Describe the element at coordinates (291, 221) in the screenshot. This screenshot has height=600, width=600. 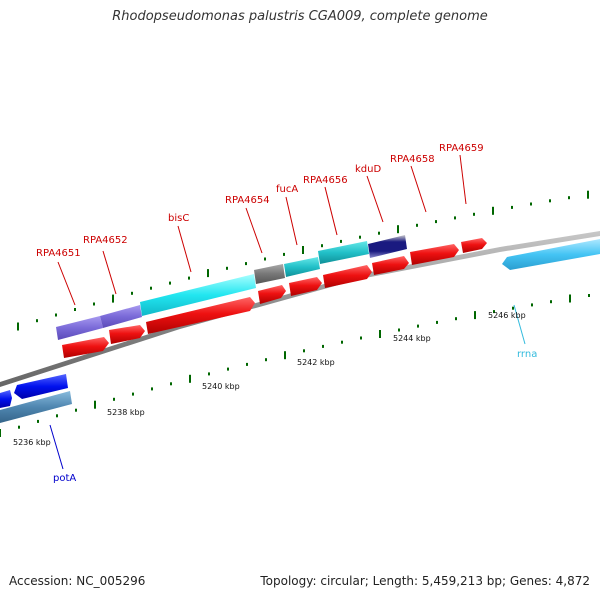
I see `leader-fucA` at that location.